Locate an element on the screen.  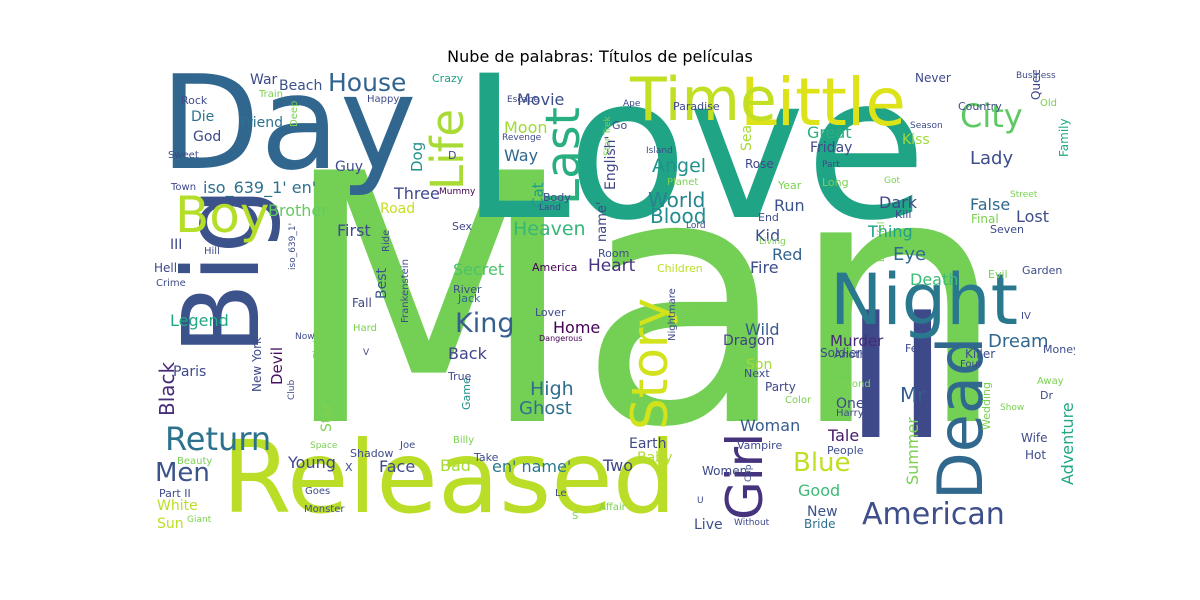
cloud-word: Goes is located at coordinates (318, 491).